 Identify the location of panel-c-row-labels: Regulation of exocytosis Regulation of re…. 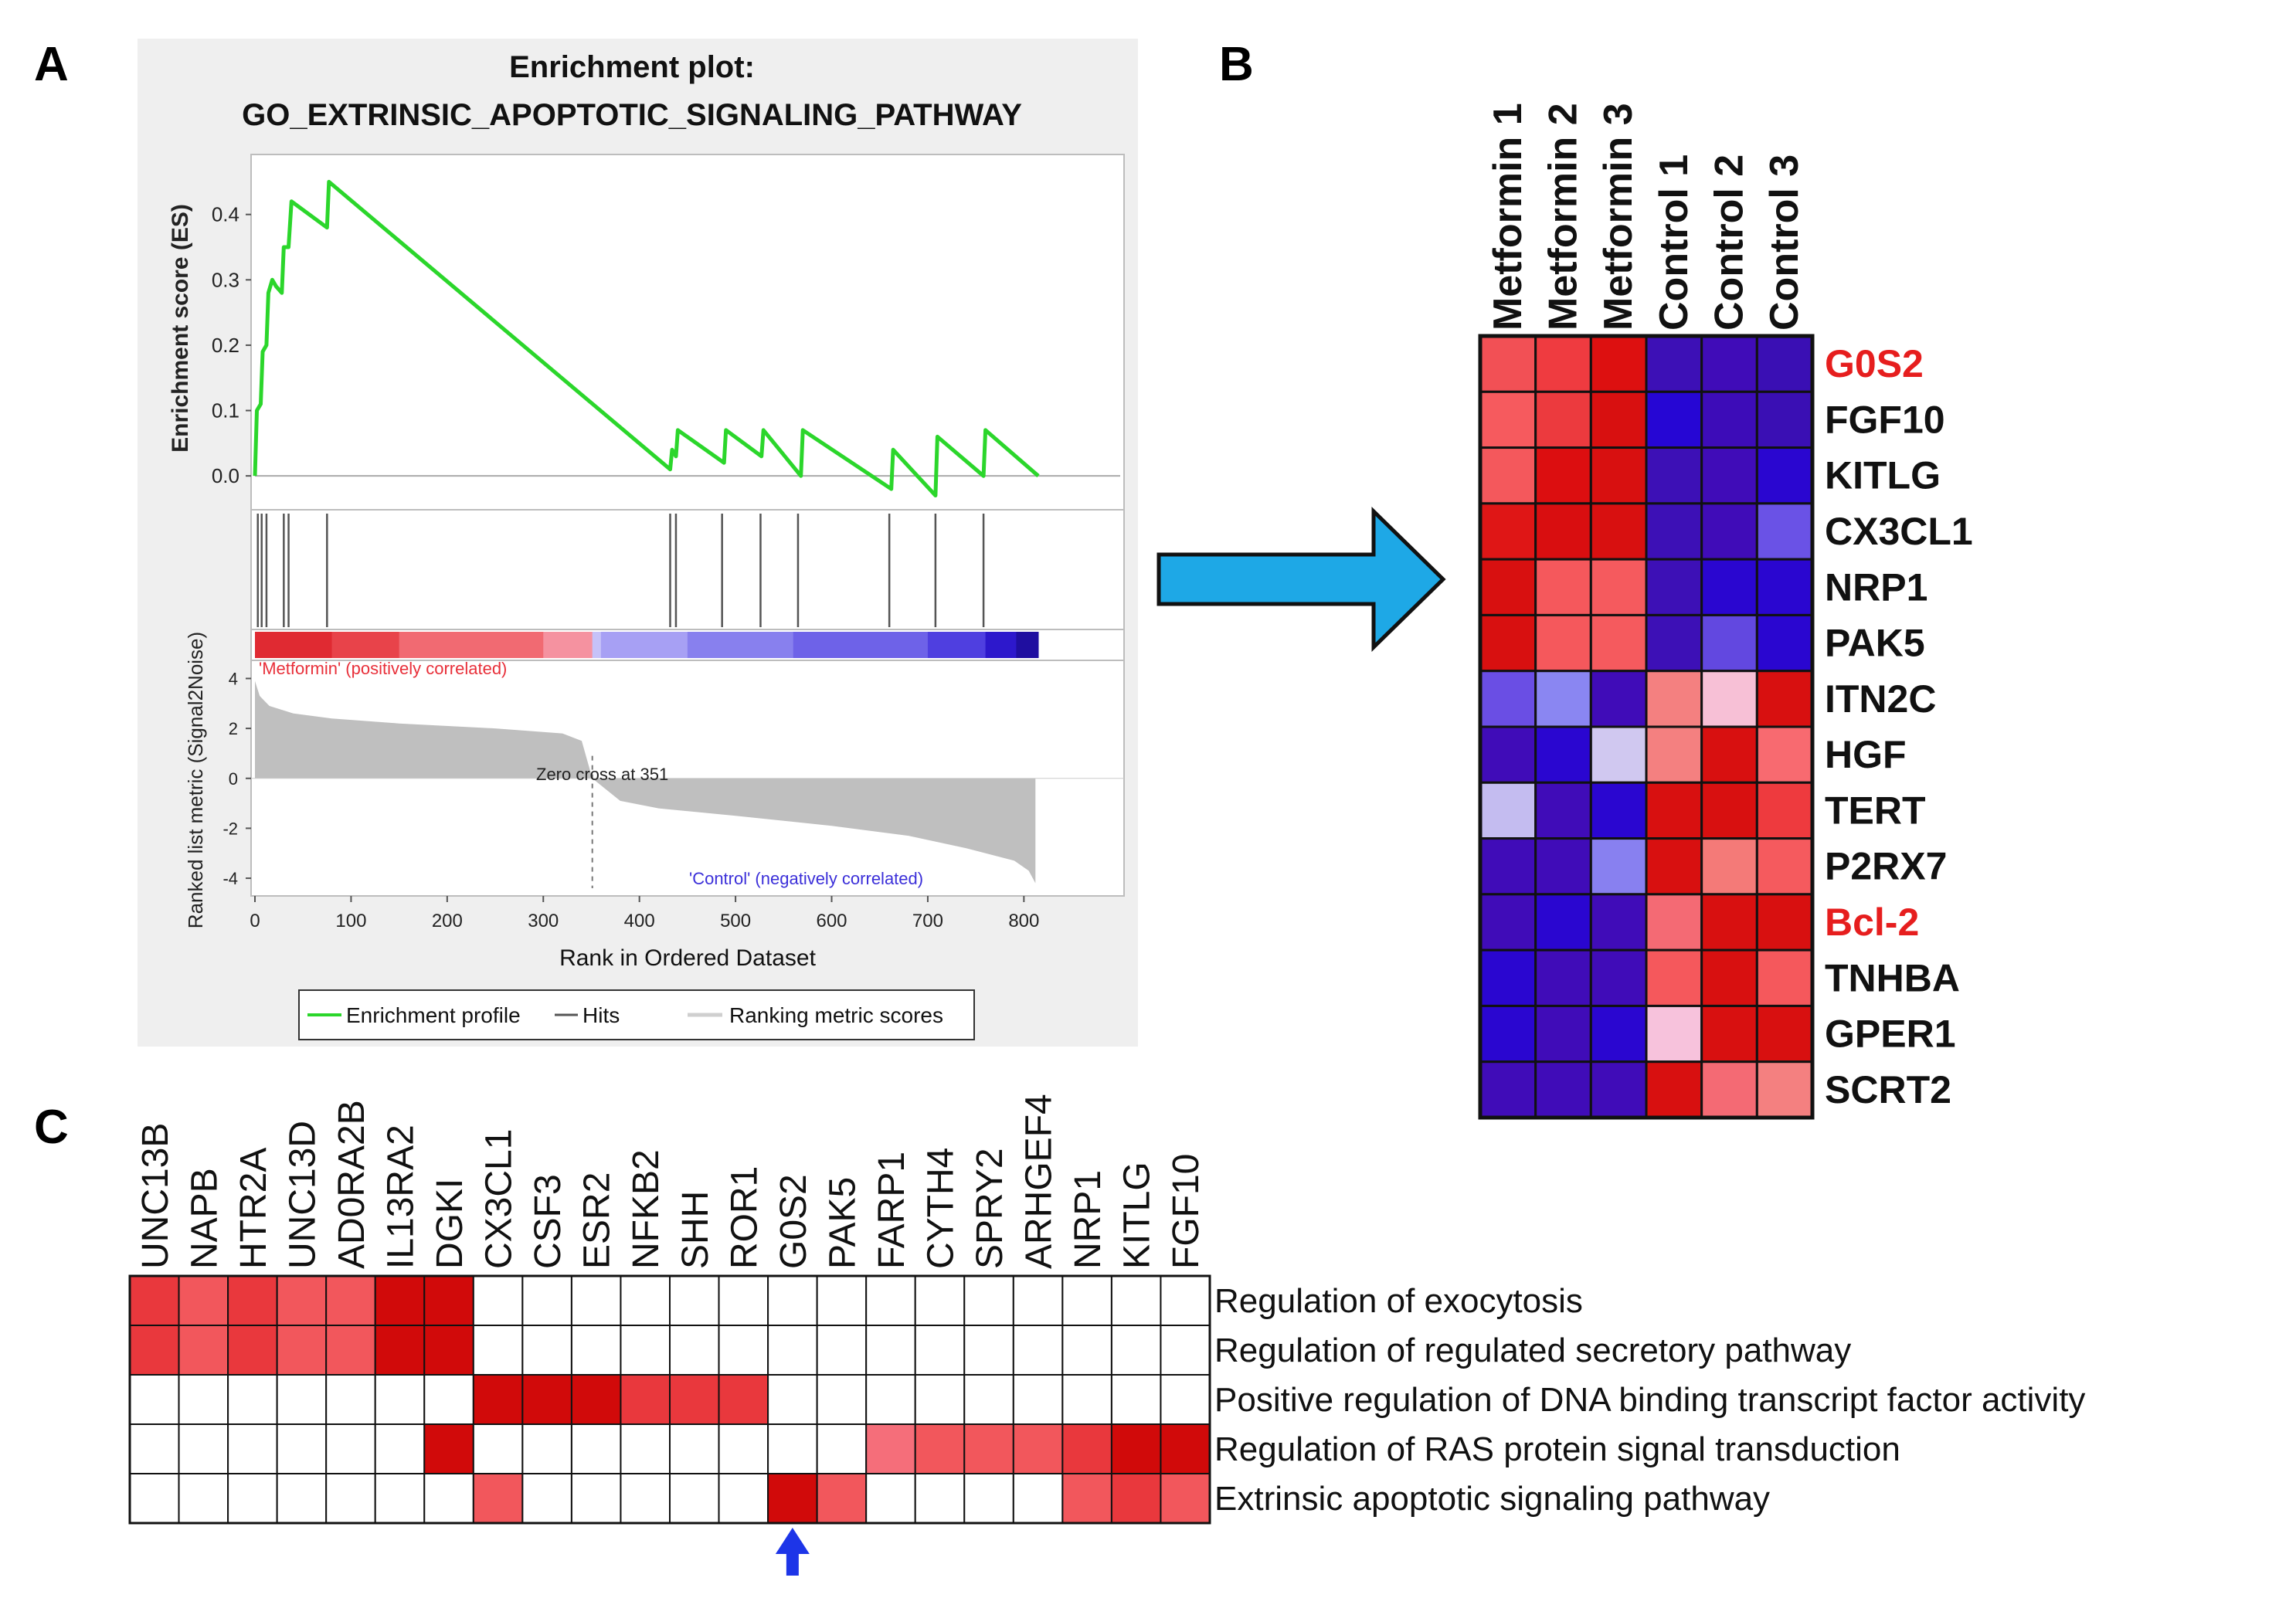
(1649, 1400).